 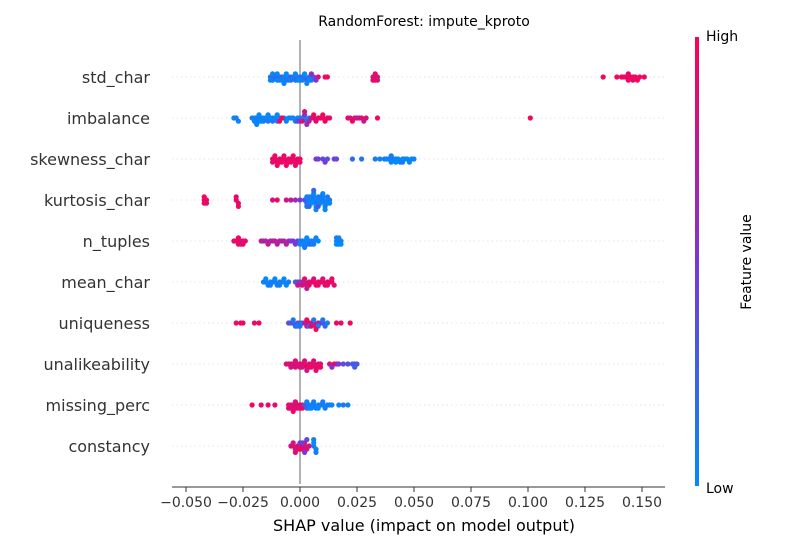 I want to click on feature-label-std_char: std_char, so click(x=116, y=78).